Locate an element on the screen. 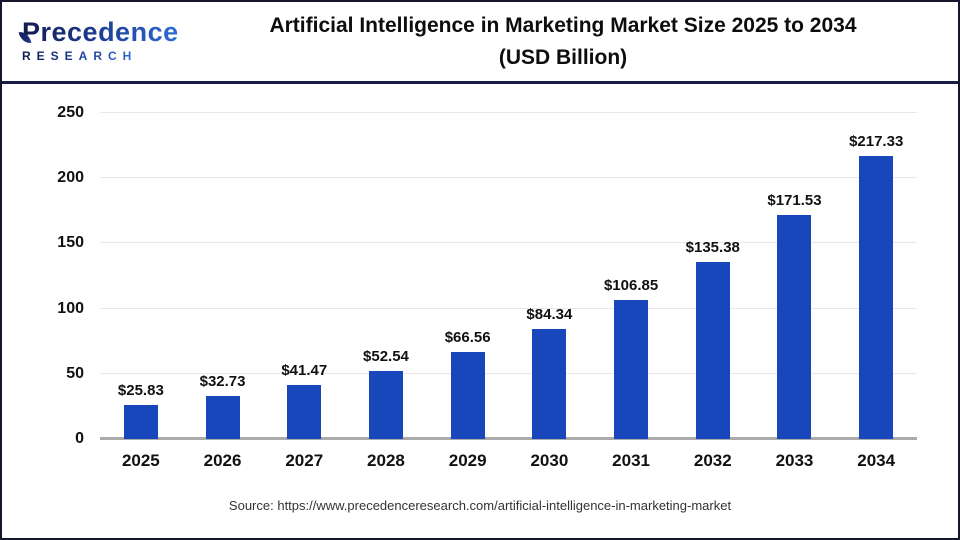  bar-value-label-2029: $66.56 is located at coordinates (467, 338).